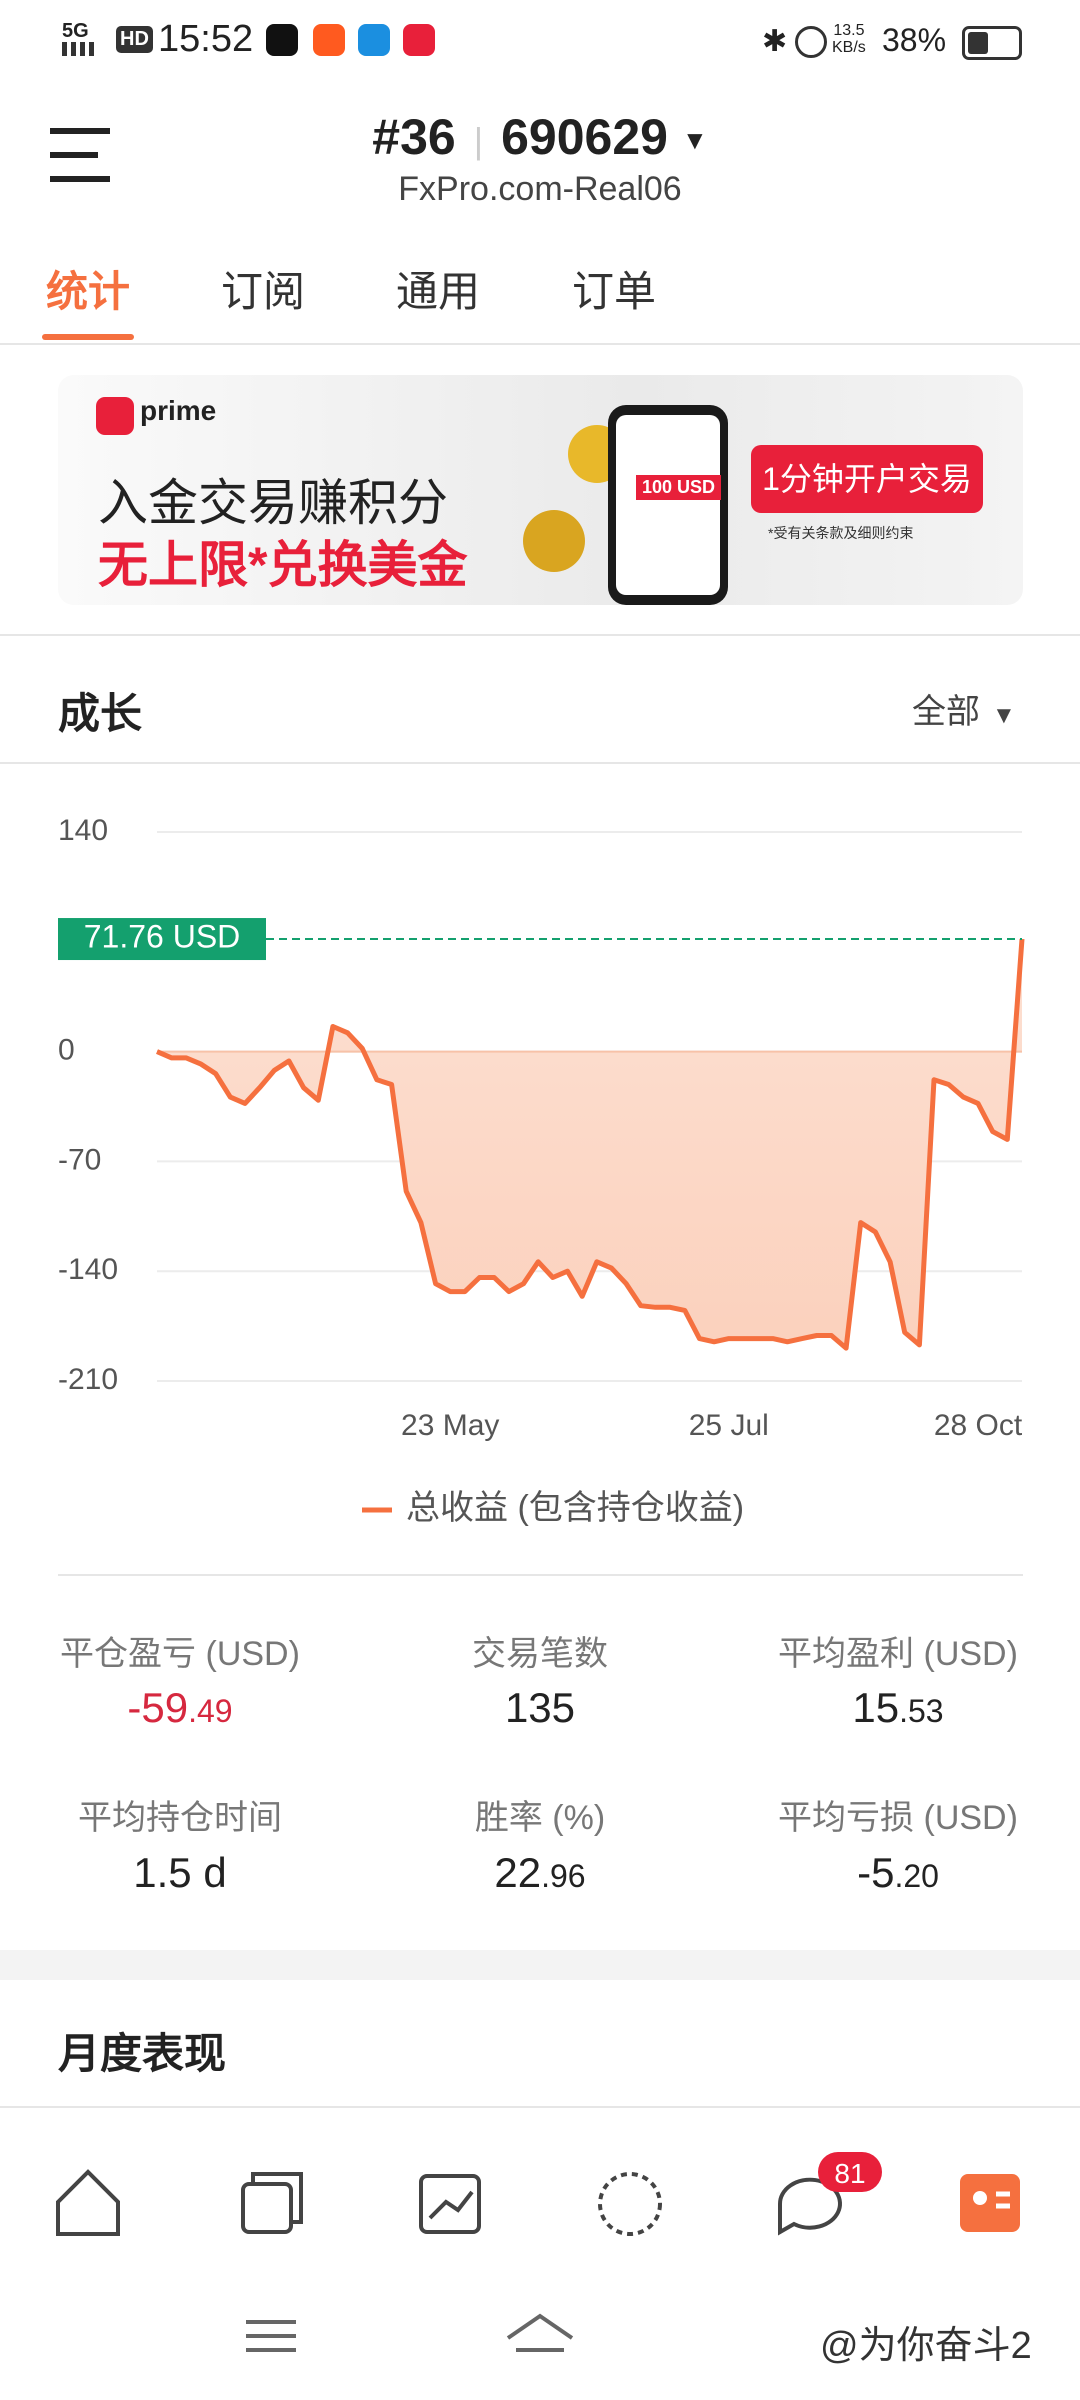 The image size is (1080, 2400). What do you see at coordinates (613, 291) in the screenshot?
I see `tab: 订单` at bounding box center [613, 291].